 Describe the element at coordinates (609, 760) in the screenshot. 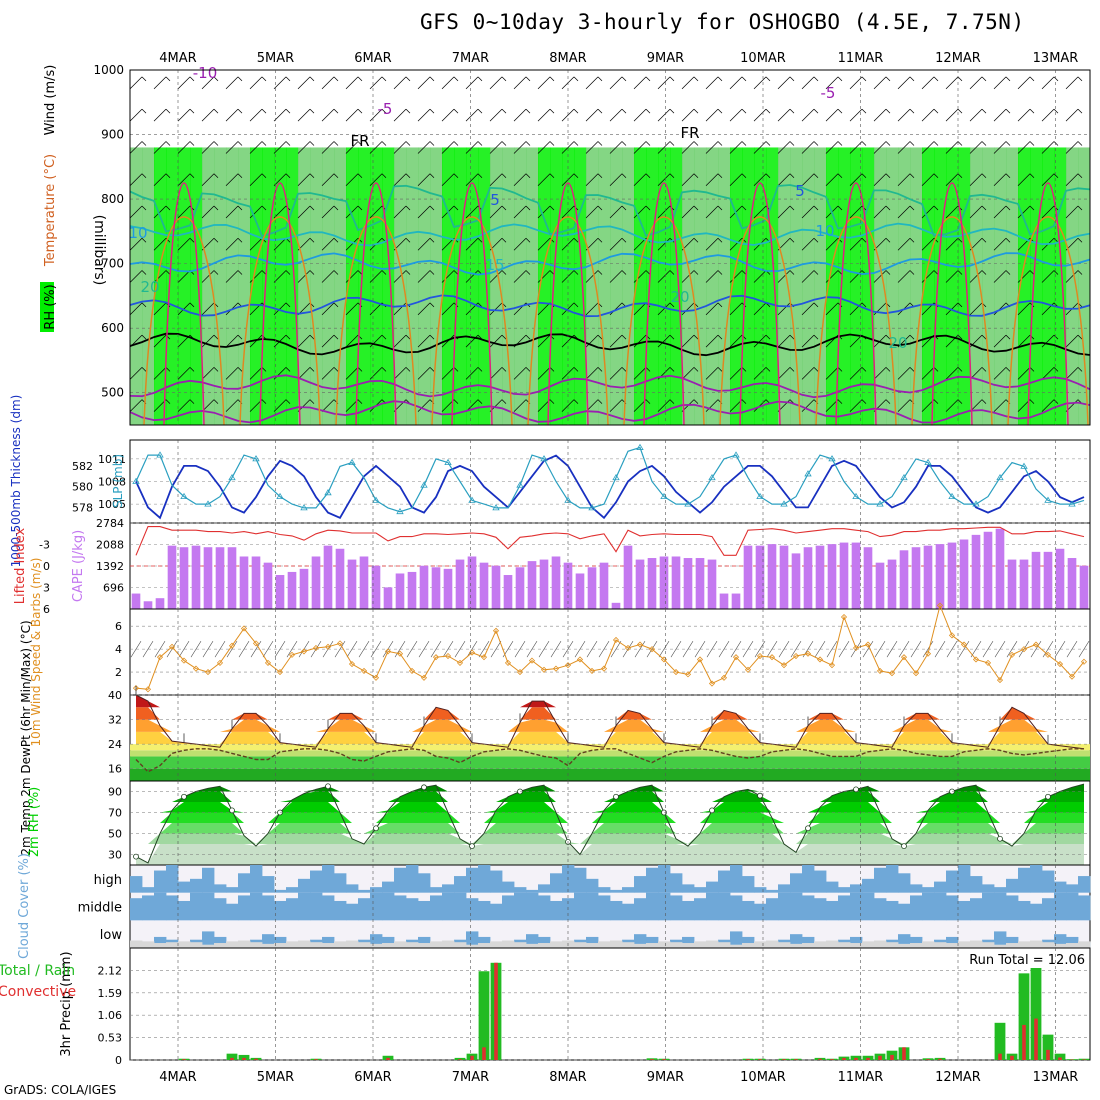

I see `dewpoint-line` at that location.